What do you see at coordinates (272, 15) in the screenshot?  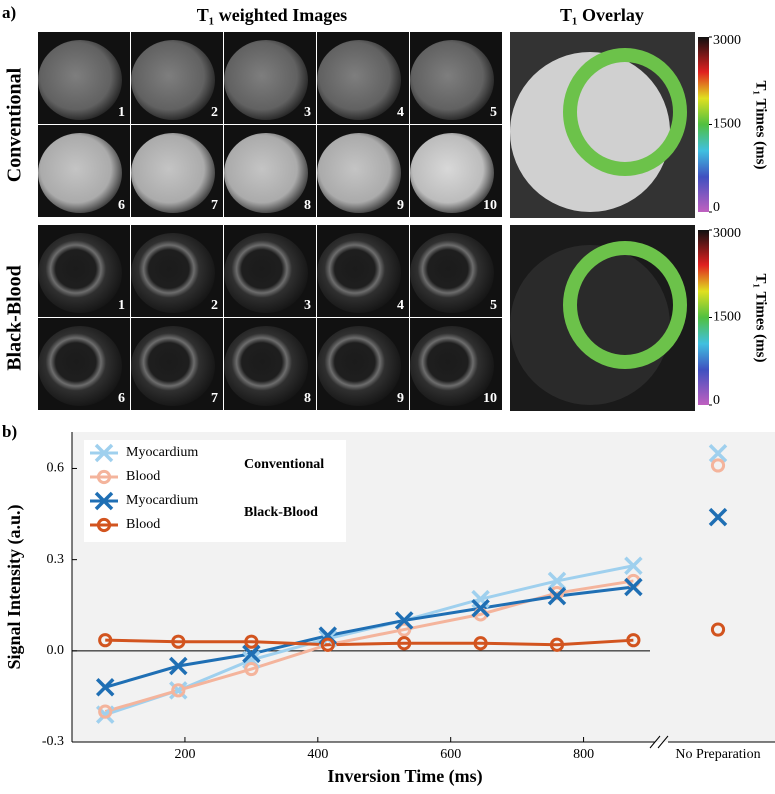 I see `images-title: T₁ weighted Images` at bounding box center [272, 15].